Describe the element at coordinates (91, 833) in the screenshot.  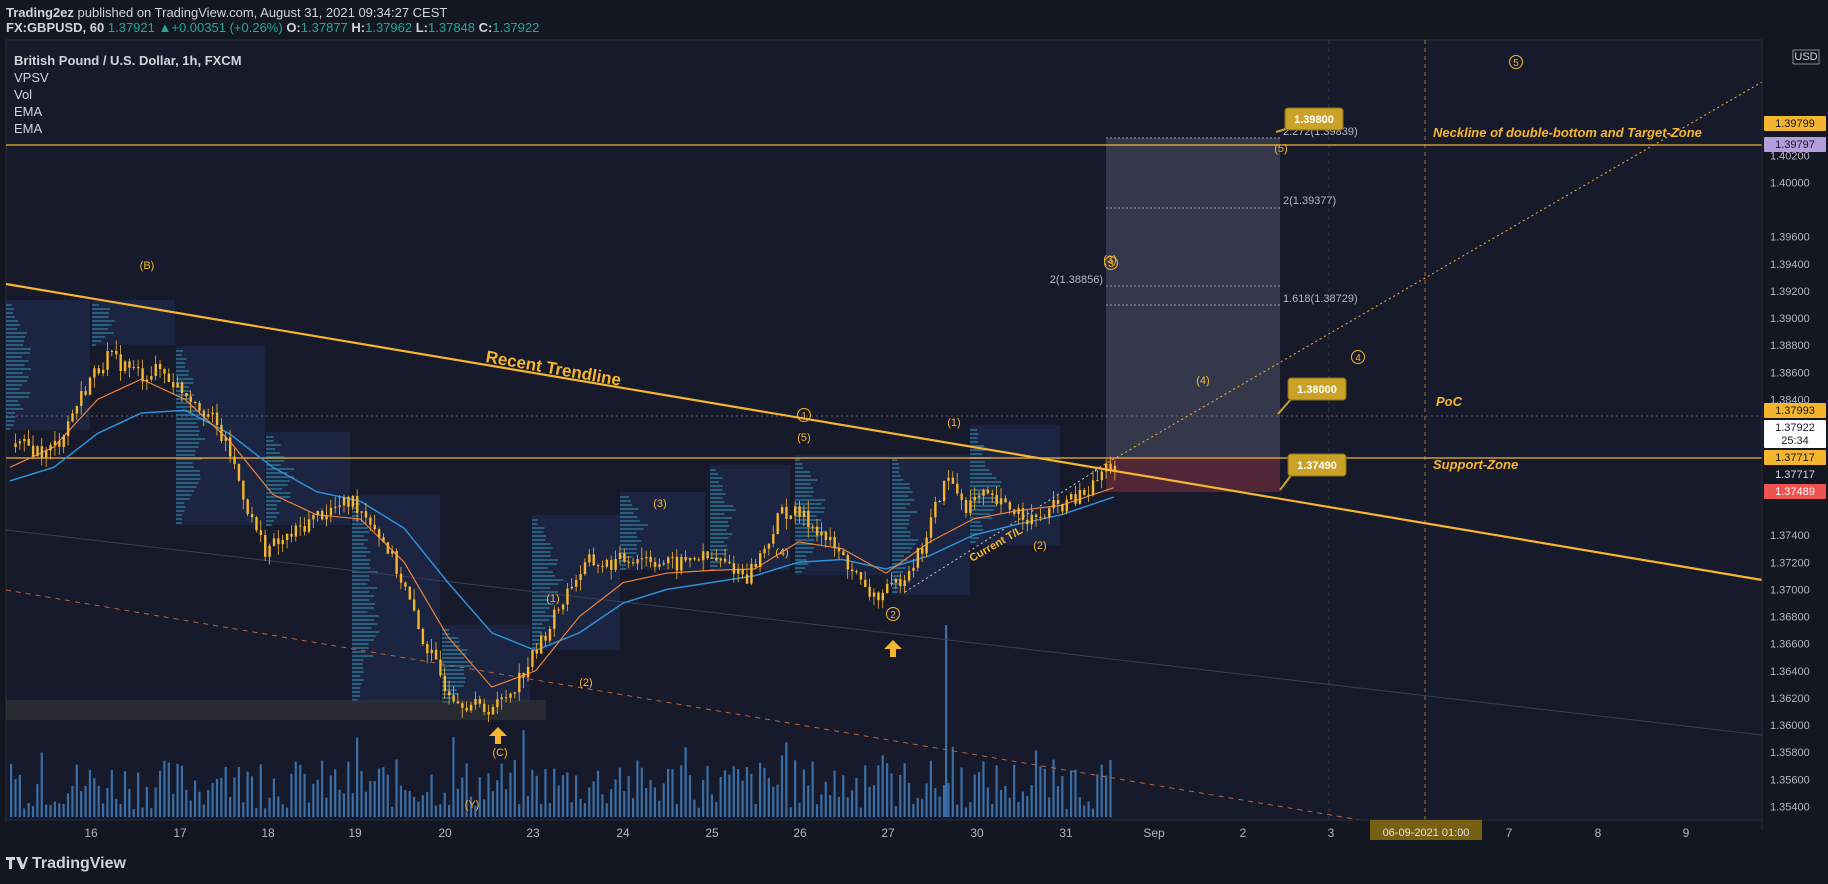
I see `x-tick-label: 16` at that location.